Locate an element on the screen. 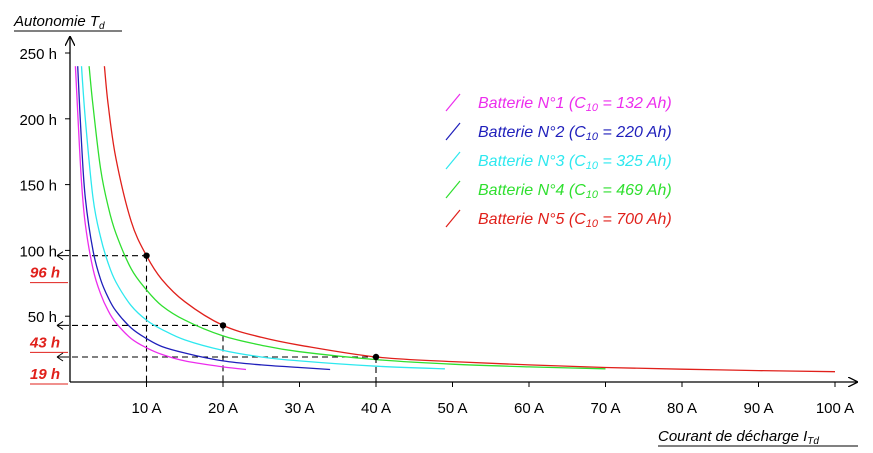  x-tick-label-4: 50 A is located at coordinates (452, 408).